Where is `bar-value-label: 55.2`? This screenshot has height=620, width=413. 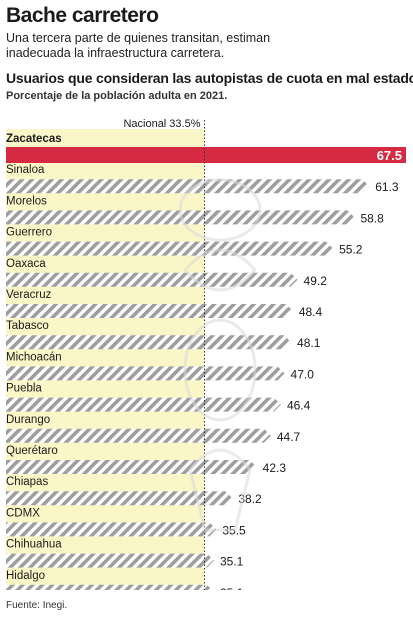
bar-value-label: 55.2 is located at coordinates (351, 250).